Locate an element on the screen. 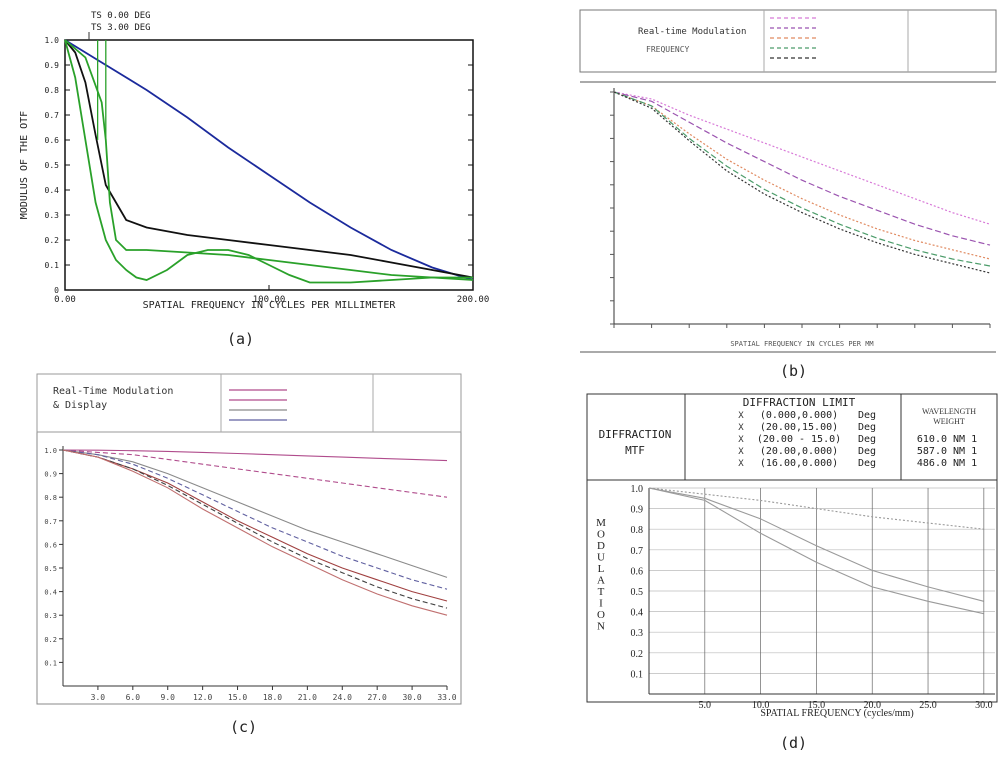 Image resolution: width=1007 pixels, height=760 pixels. chart-c-ytick-label: 1.0 is located at coordinates (50, 451).